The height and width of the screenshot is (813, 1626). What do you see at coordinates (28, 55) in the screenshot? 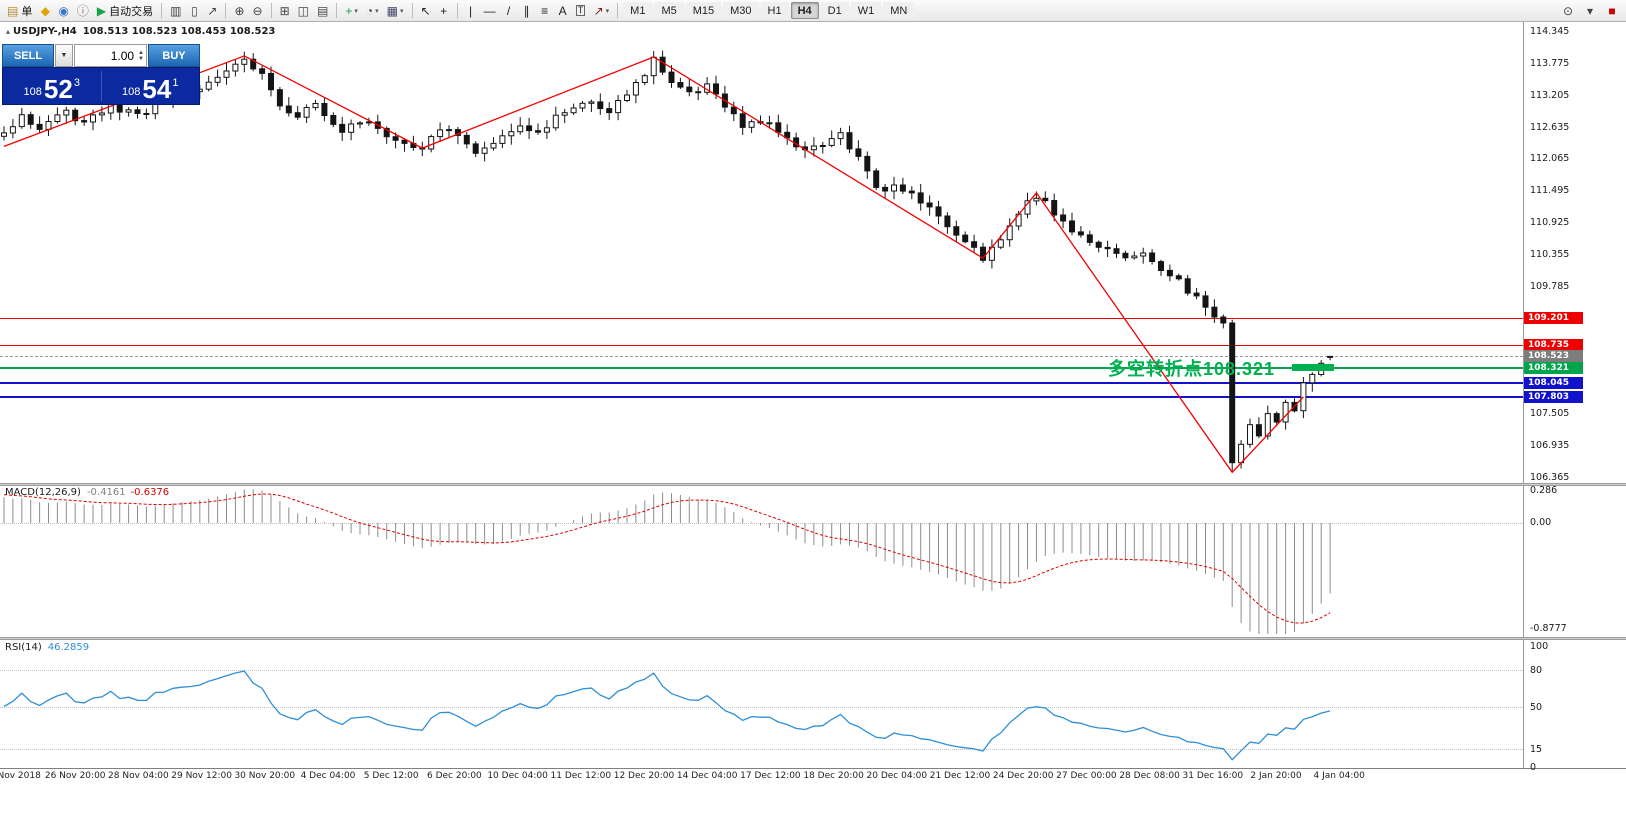
I see `sell-button: SELL` at bounding box center [28, 55].